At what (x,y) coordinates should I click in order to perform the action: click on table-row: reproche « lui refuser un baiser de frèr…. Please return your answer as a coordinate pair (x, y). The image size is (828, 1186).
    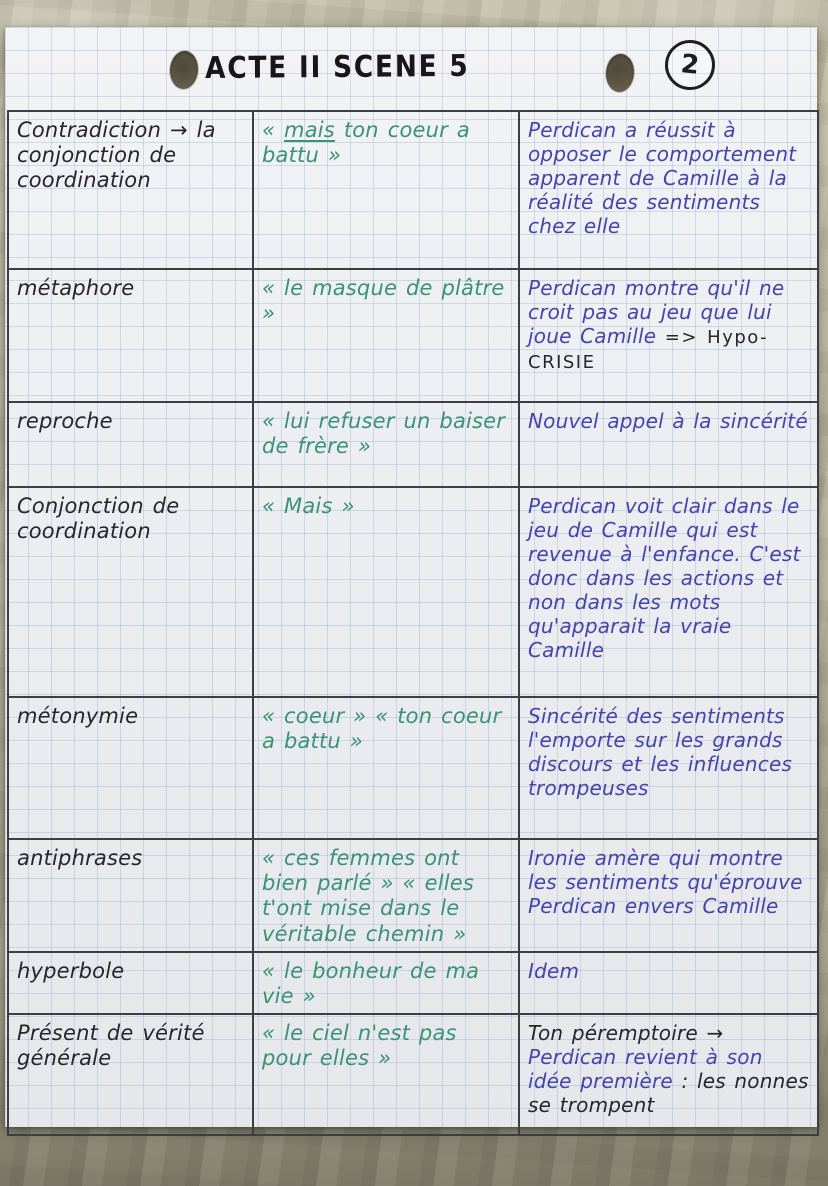
    Looking at the image, I should click on (413, 443).